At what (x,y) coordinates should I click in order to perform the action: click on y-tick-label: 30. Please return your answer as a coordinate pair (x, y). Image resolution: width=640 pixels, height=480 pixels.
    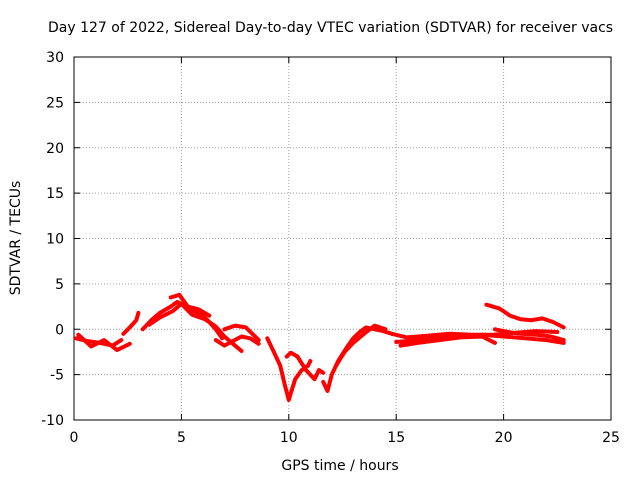
    Looking at the image, I should click on (55, 58).